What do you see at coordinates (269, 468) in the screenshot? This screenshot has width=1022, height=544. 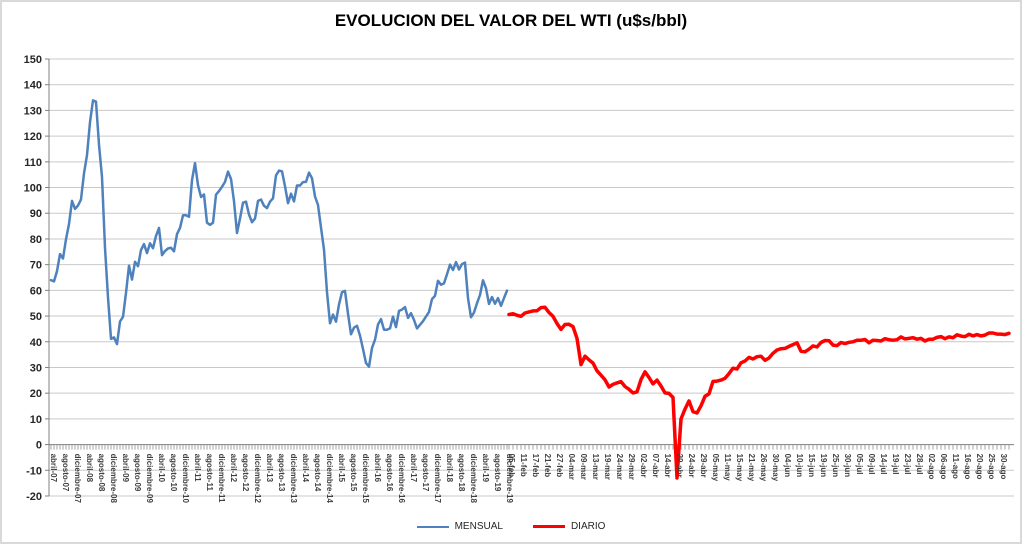 I see `x-axis-label: abril-13` at bounding box center [269, 468].